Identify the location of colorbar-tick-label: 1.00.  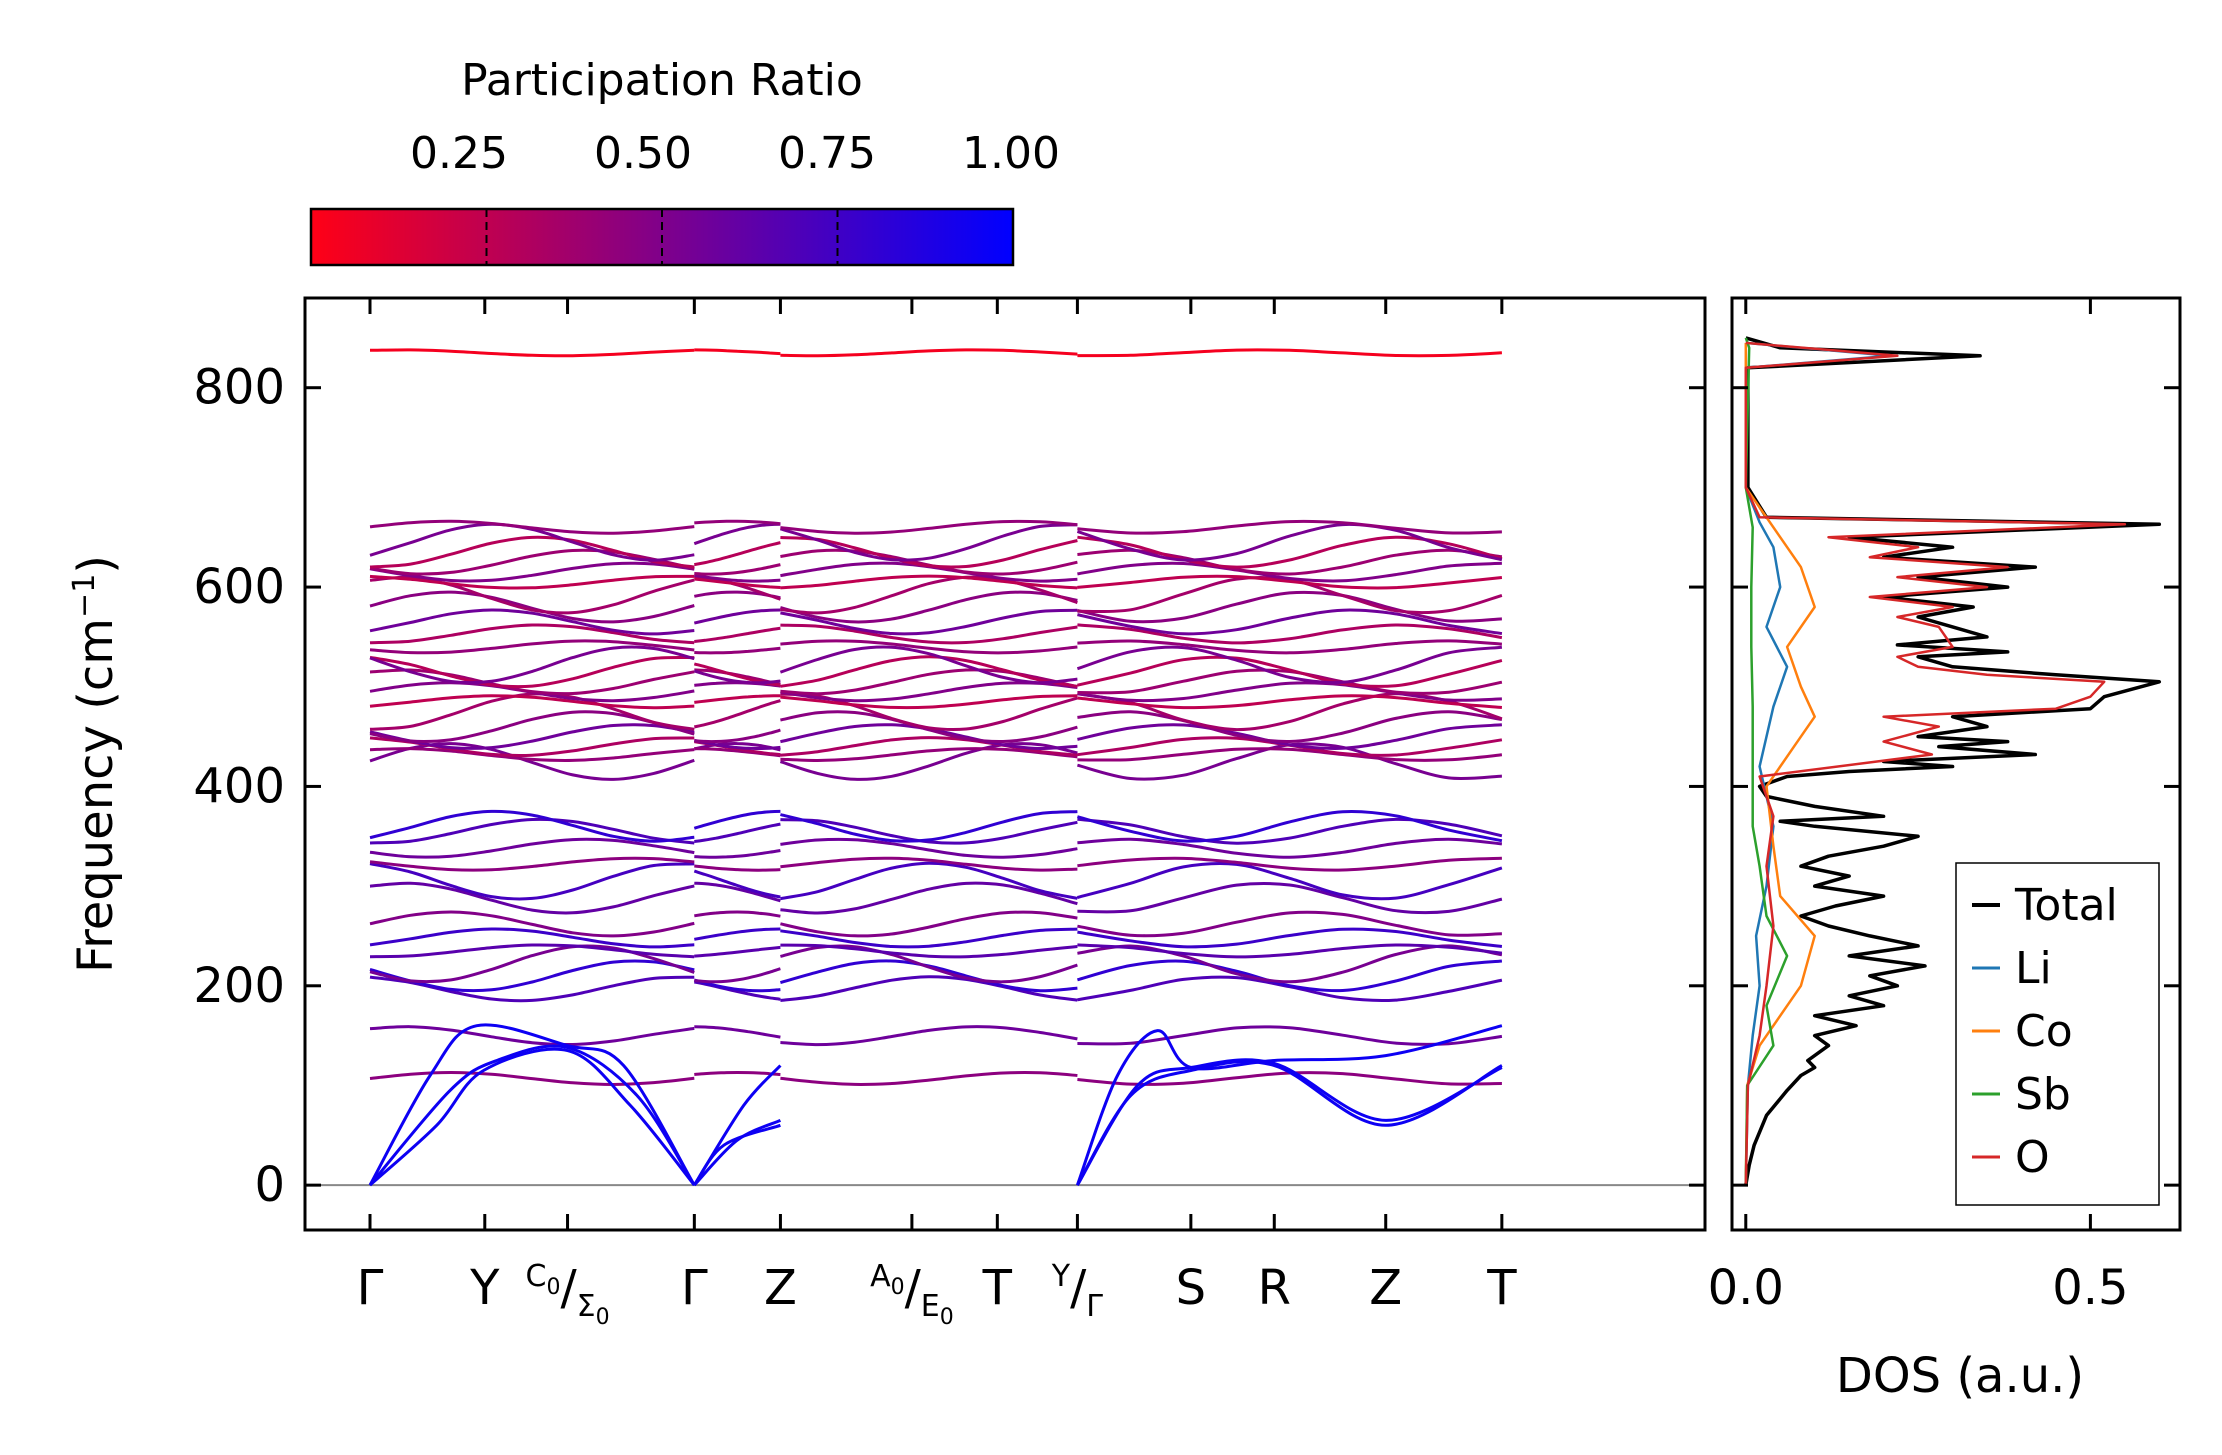
(1011, 153).